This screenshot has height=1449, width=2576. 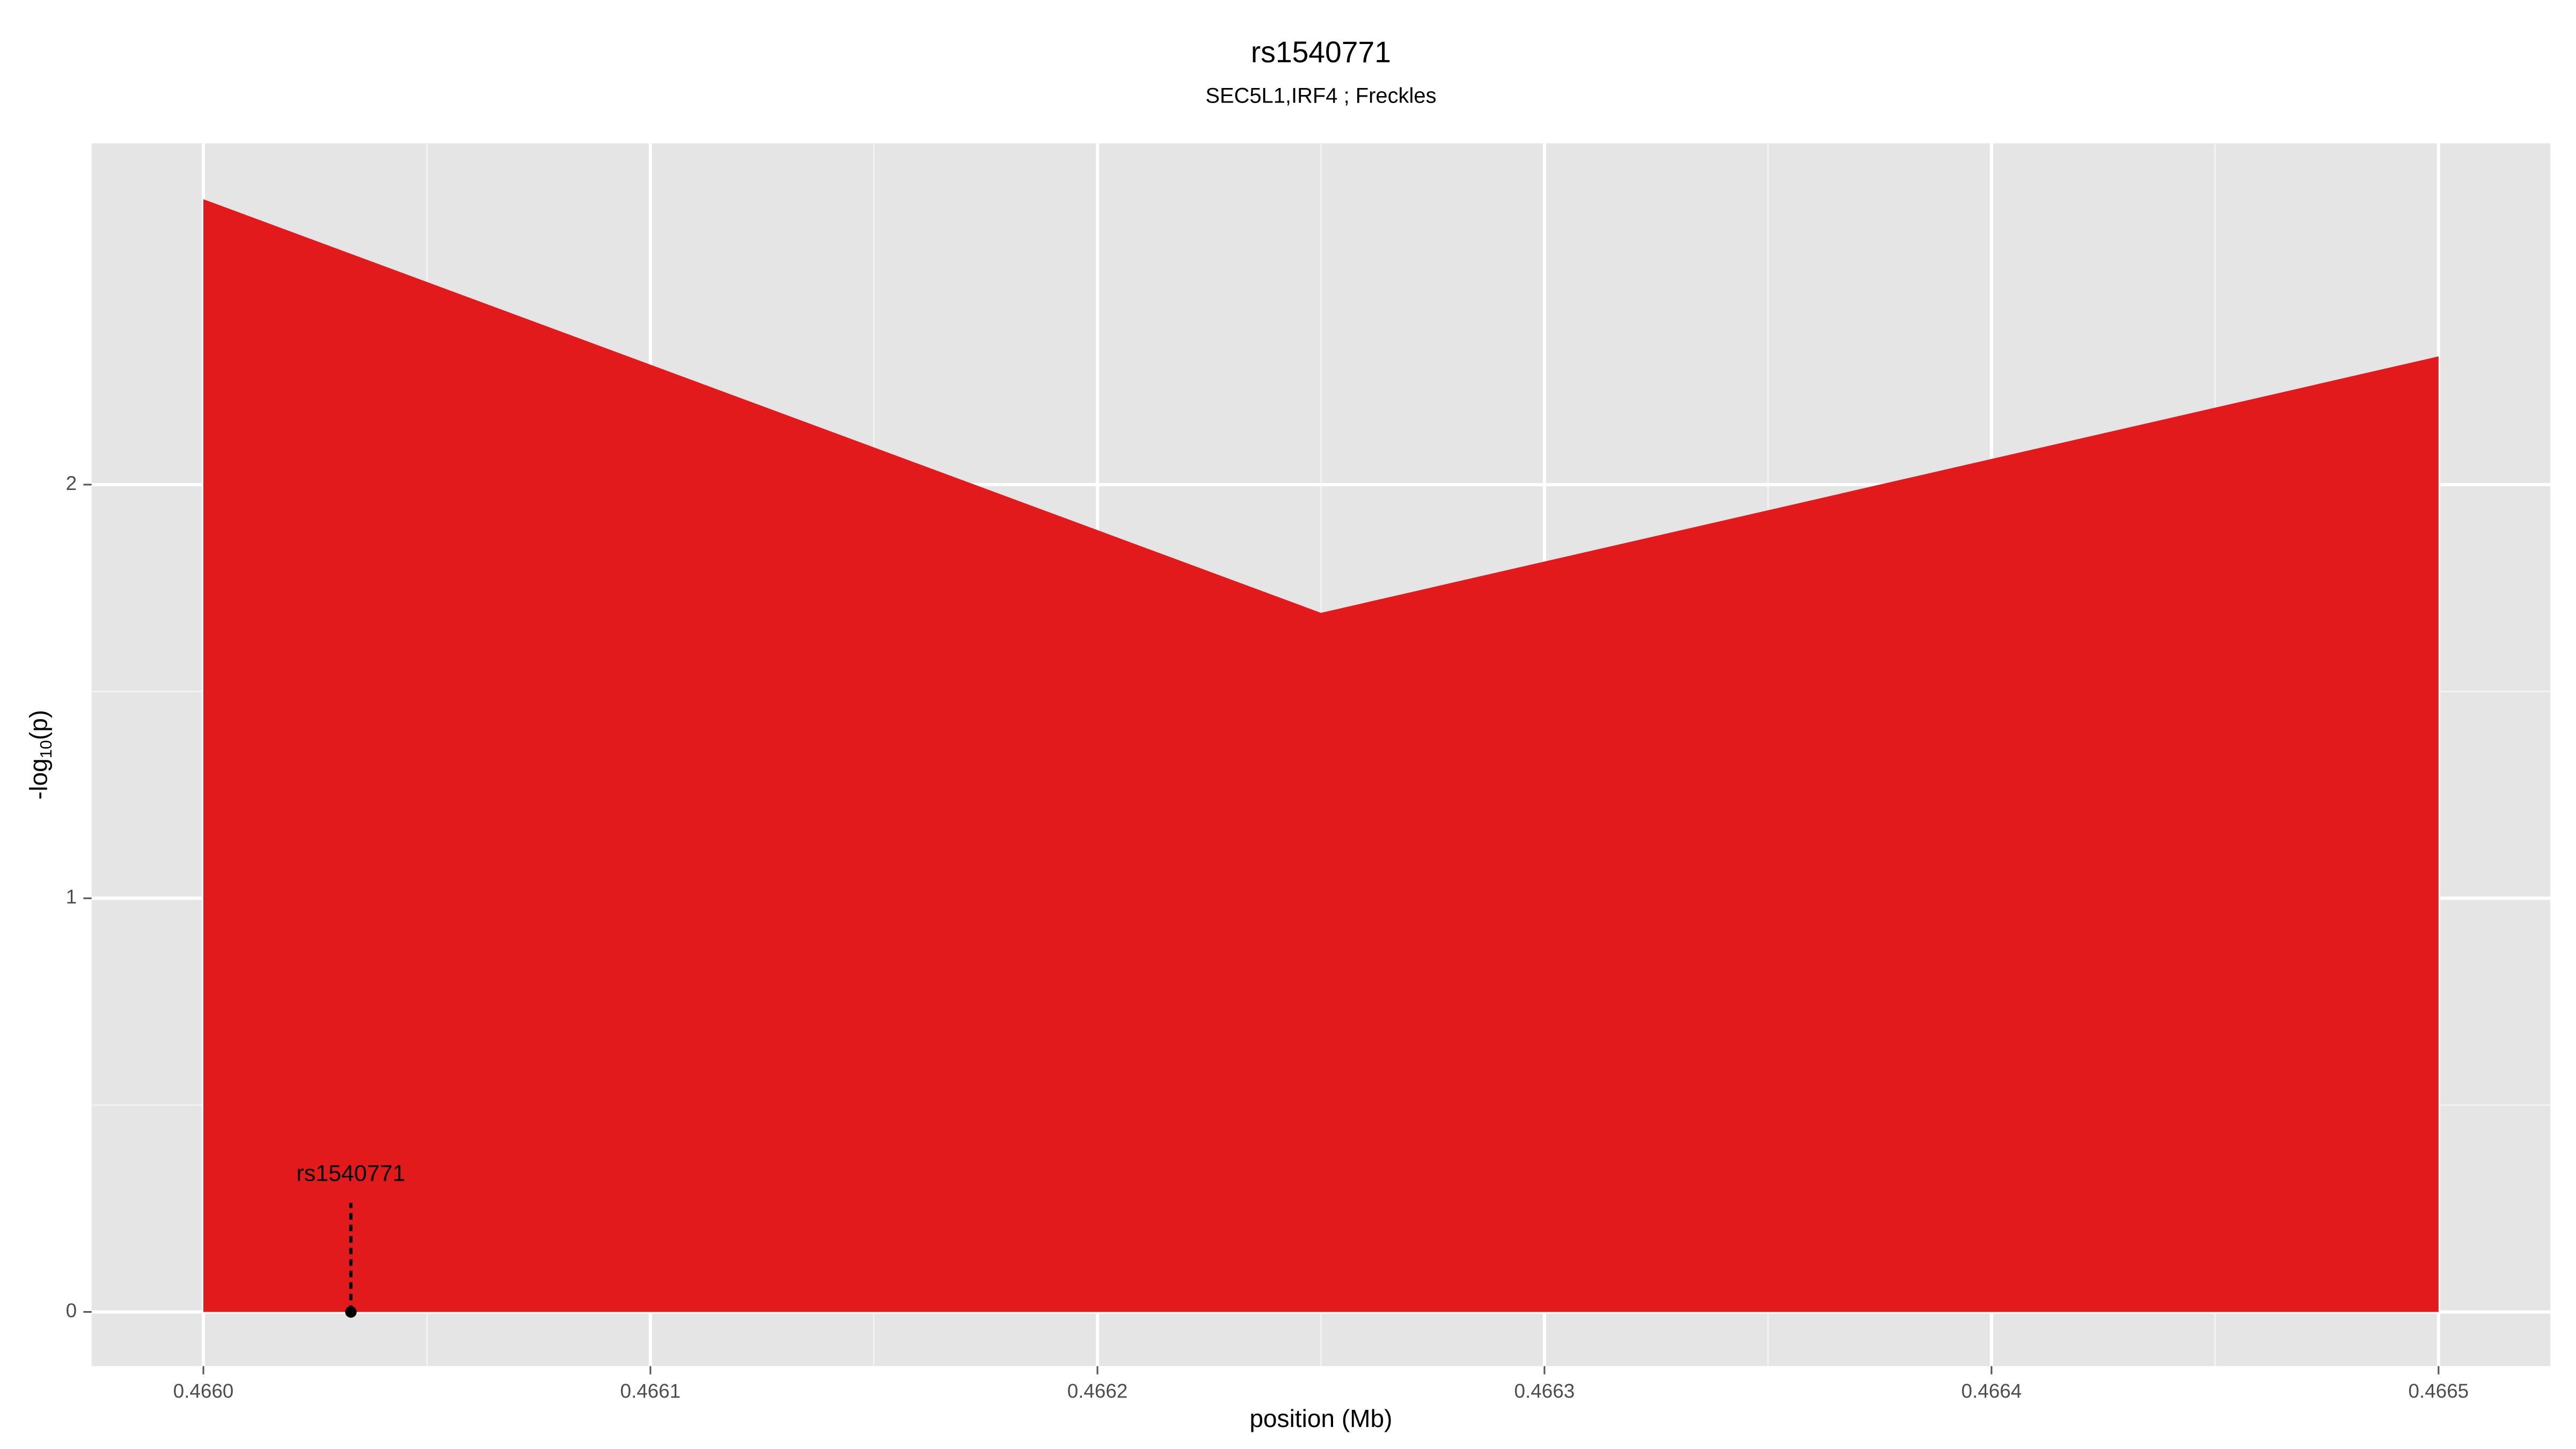 What do you see at coordinates (1321, 52) in the screenshot?
I see `chart-title: rs1540771` at bounding box center [1321, 52].